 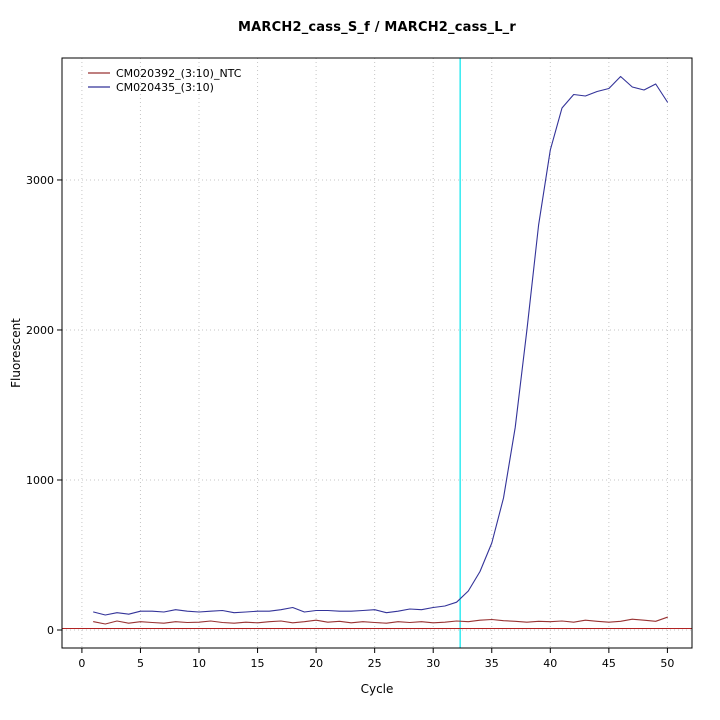 I want to click on y-tick-label: 1000, so click(x=40, y=480).